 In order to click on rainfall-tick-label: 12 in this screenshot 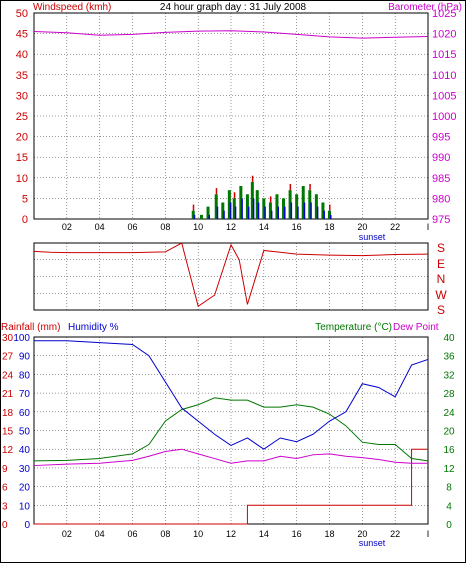, I will do `click(8, 450)`.